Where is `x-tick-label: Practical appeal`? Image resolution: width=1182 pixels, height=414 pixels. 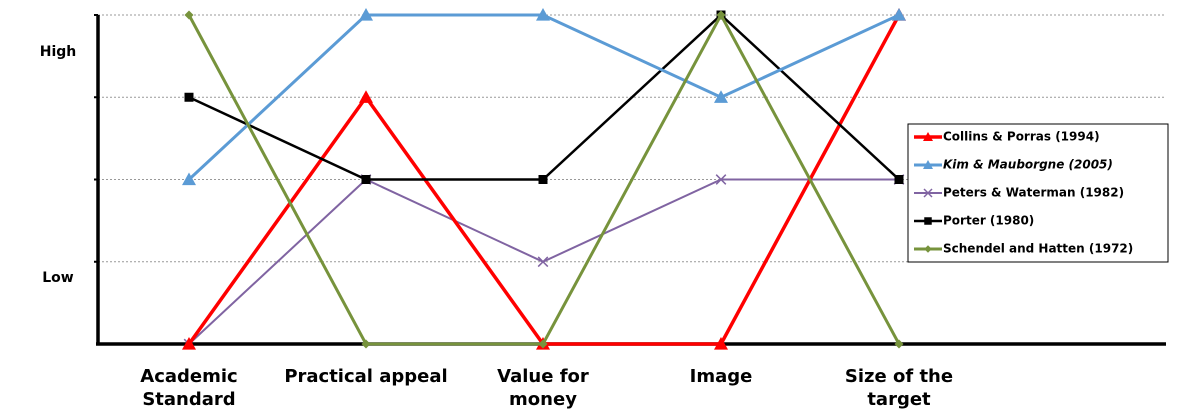
x-tick-label: Practical appeal is located at coordinates (365, 376).